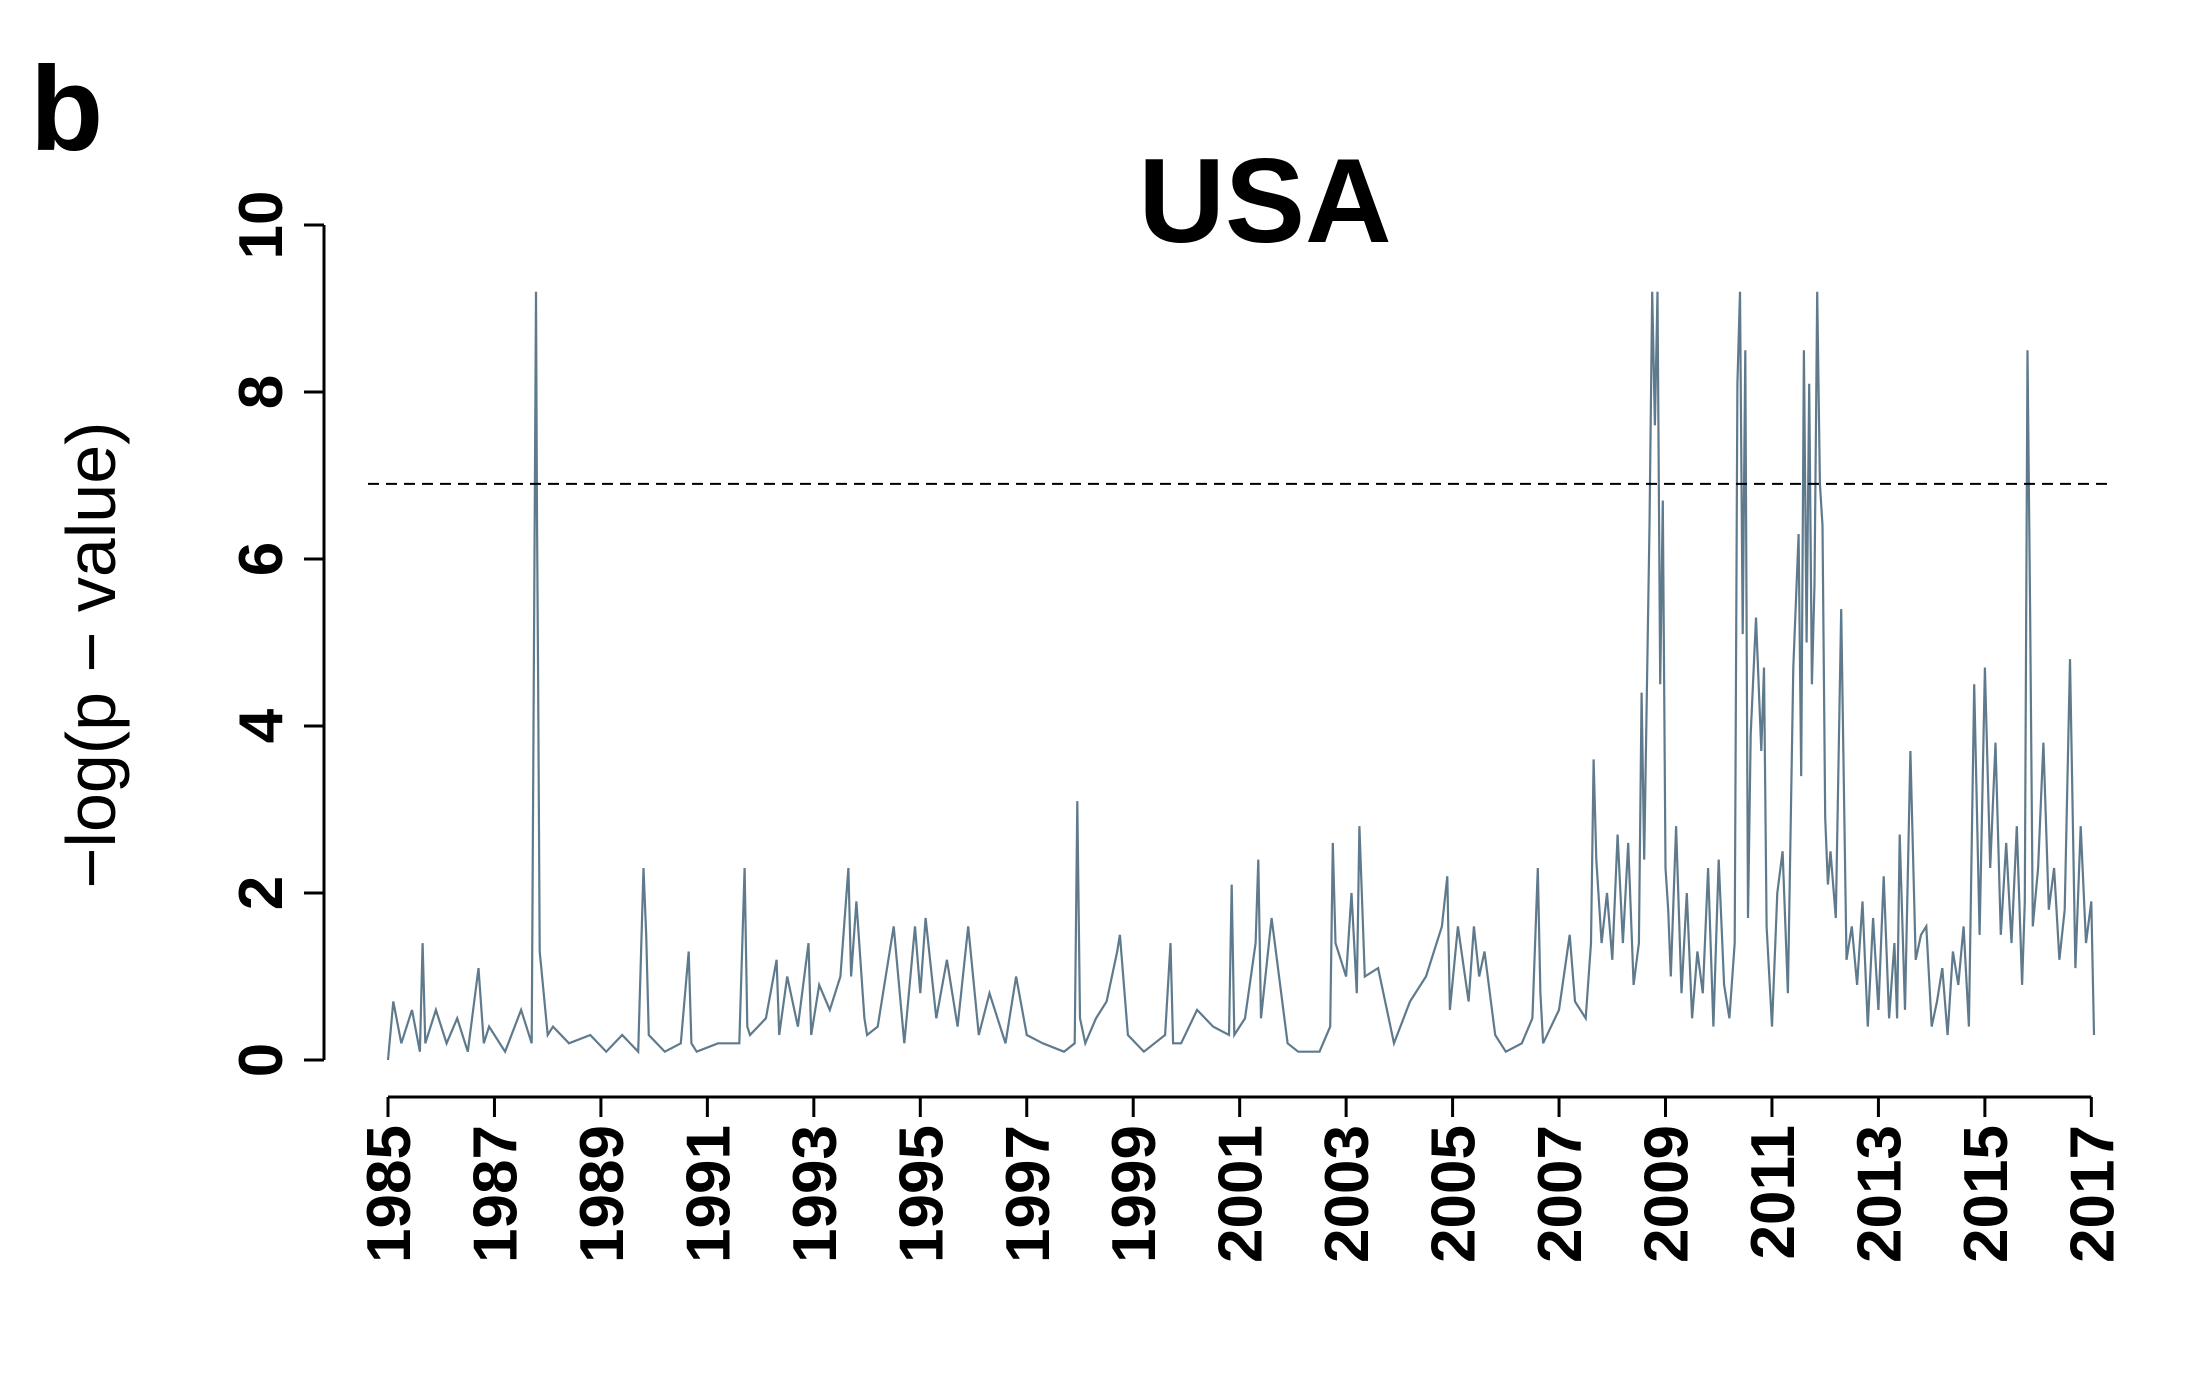  What do you see at coordinates (495, 1194) in the screenshot?
I see `x-tick-label: 1987` at bounding box center [495, 1194].